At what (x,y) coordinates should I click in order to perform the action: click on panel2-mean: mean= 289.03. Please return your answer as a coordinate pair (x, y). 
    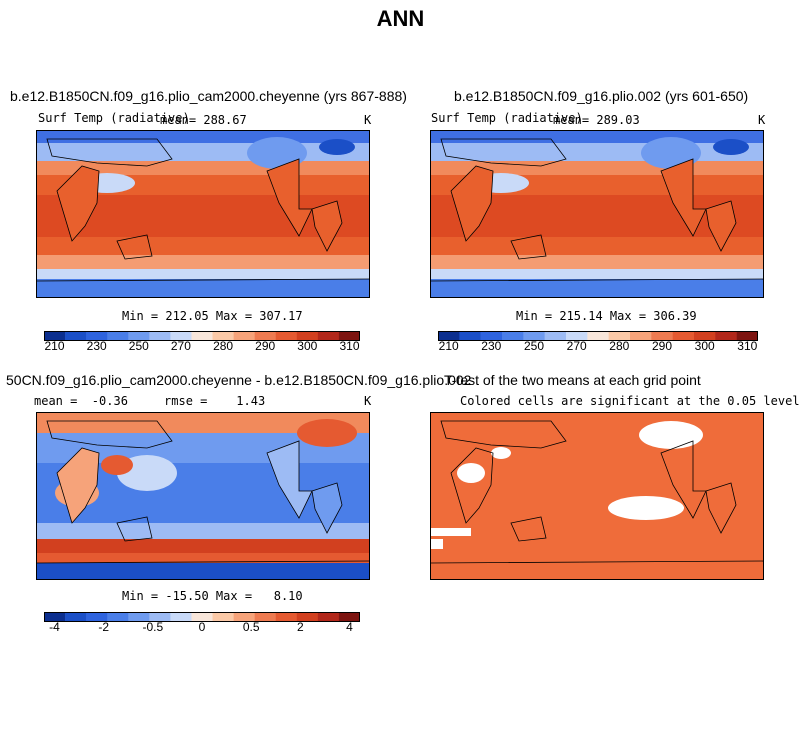
    Looking at the image, I should click on (596, 120).